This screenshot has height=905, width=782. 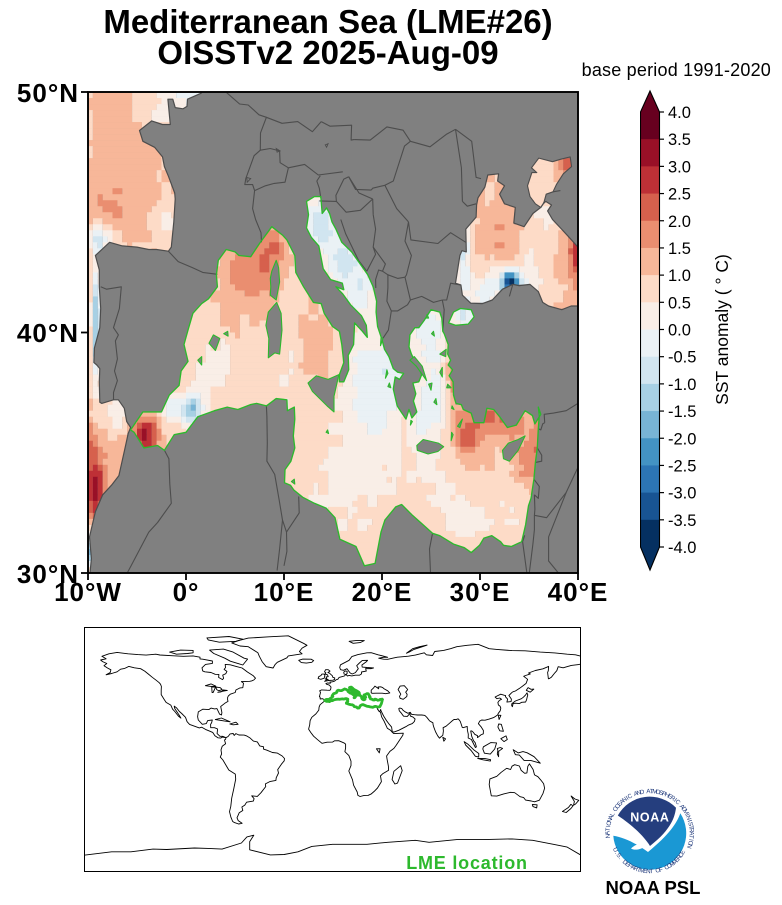 I want to click on svg-text: -0.5, so click(x=682, y=358).